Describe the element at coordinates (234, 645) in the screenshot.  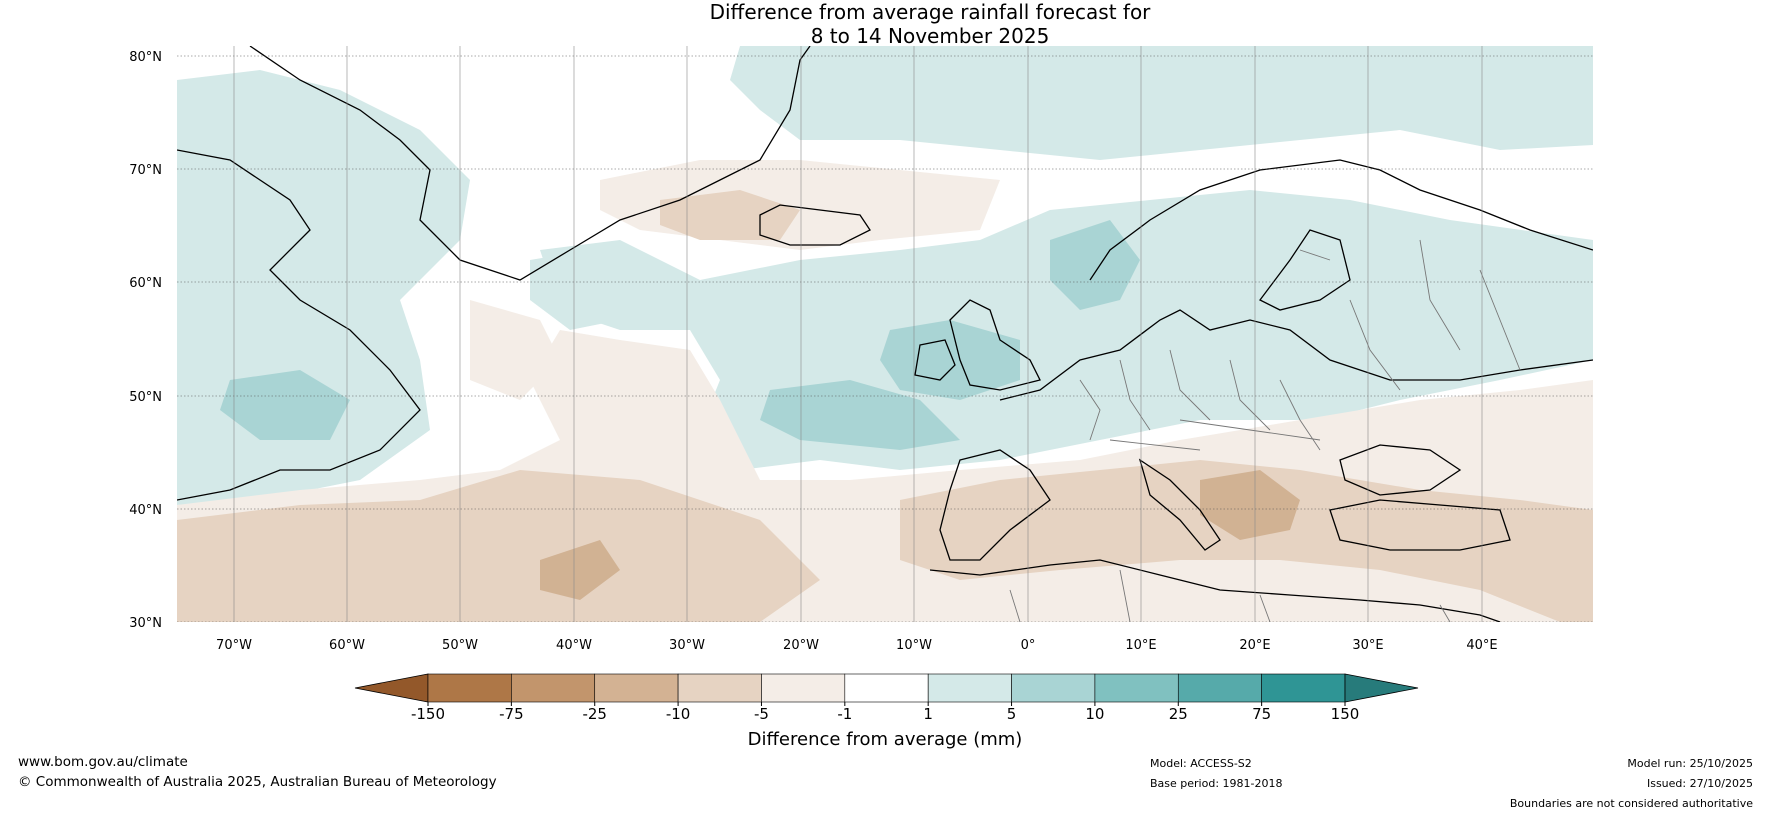
I see `lon-label: 70°W` at that location.